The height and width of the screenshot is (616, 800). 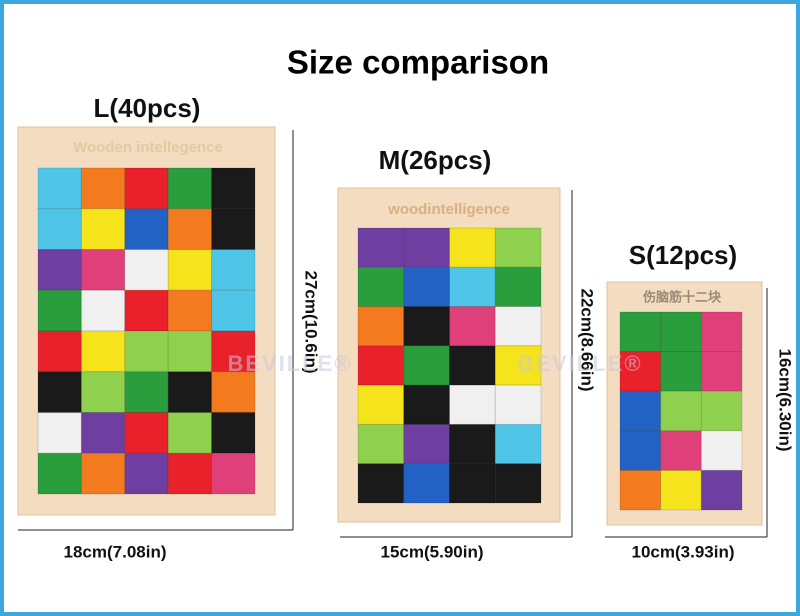 I want to click on width-label: 15cm(5.90in), so click(x=432, y=551).